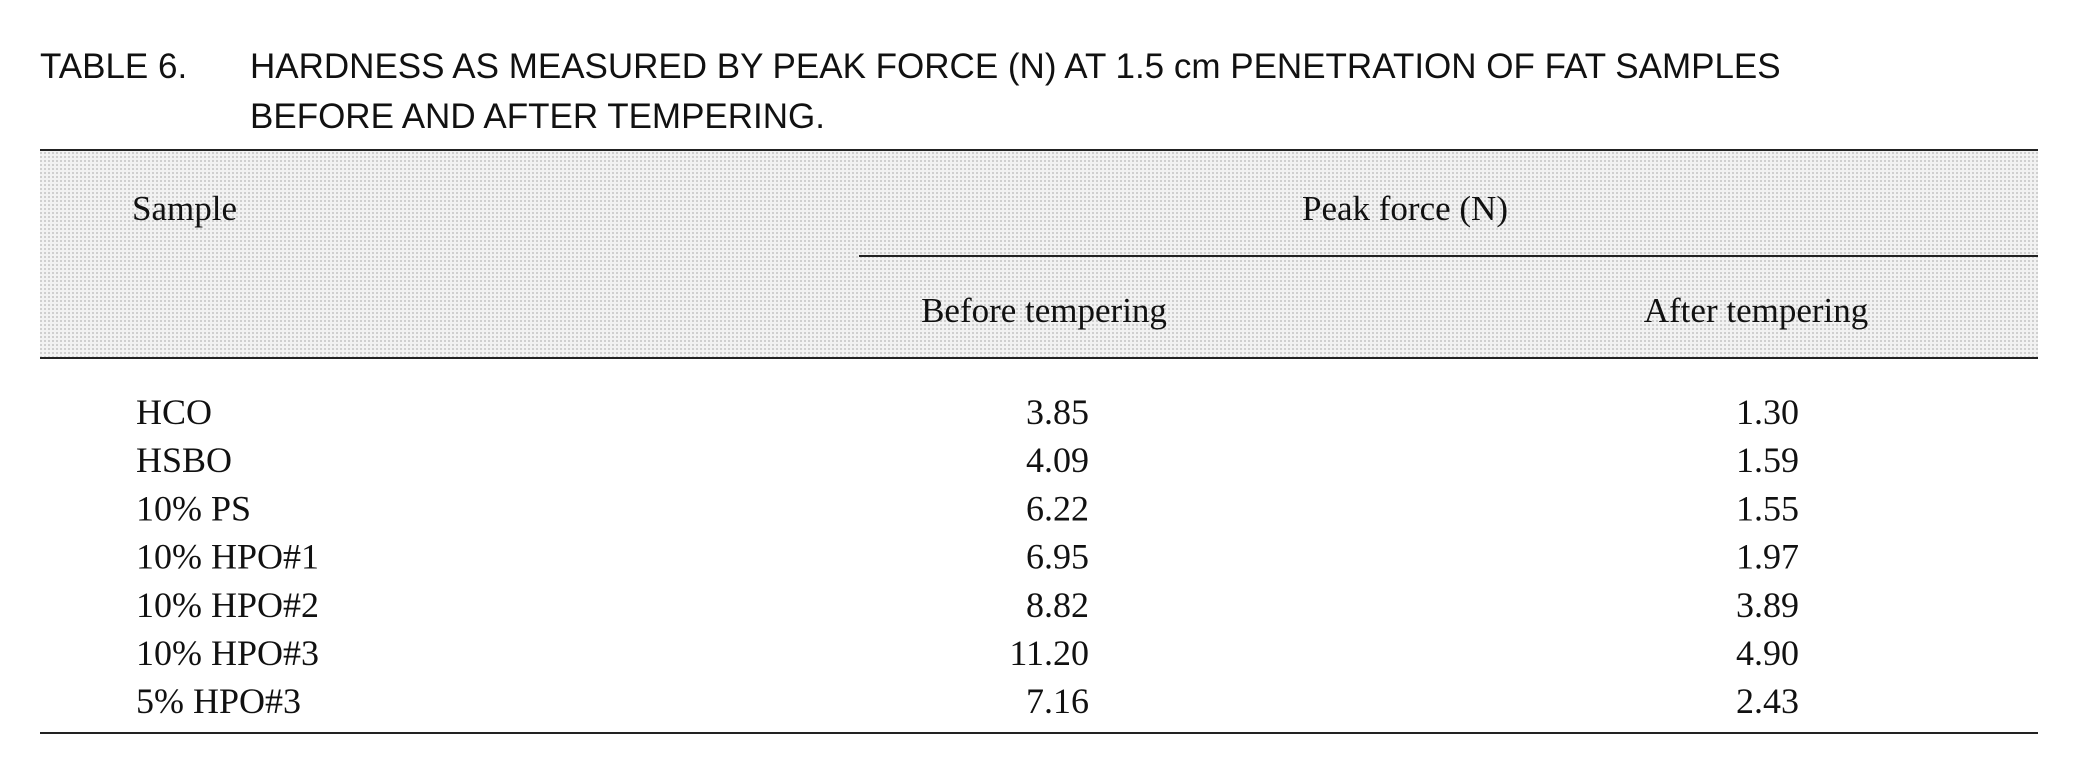  Describe the element at coordinates (113, 66) in the screenshot. I see `caption-label: TABLE 6.` at that location.